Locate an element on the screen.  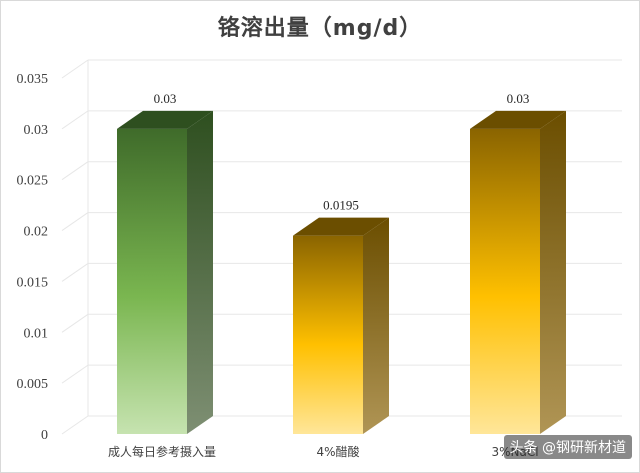
y-tick-label: 0.025 is located at coordinates (33, 181).